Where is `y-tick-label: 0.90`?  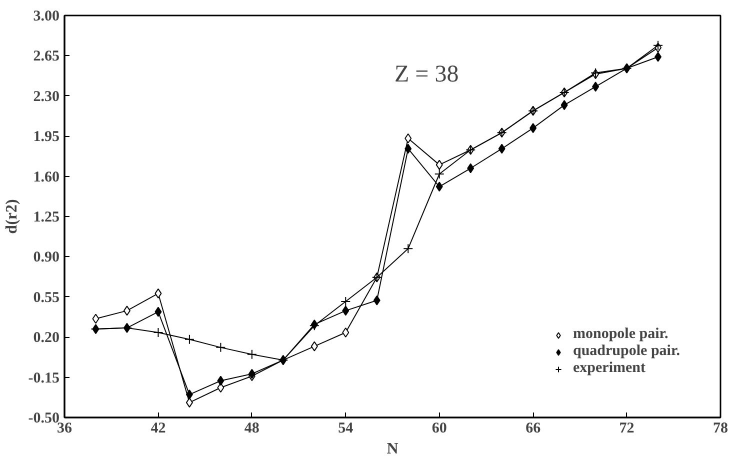
y-tick-label: 0.90 is located at coordinates (46, 258).